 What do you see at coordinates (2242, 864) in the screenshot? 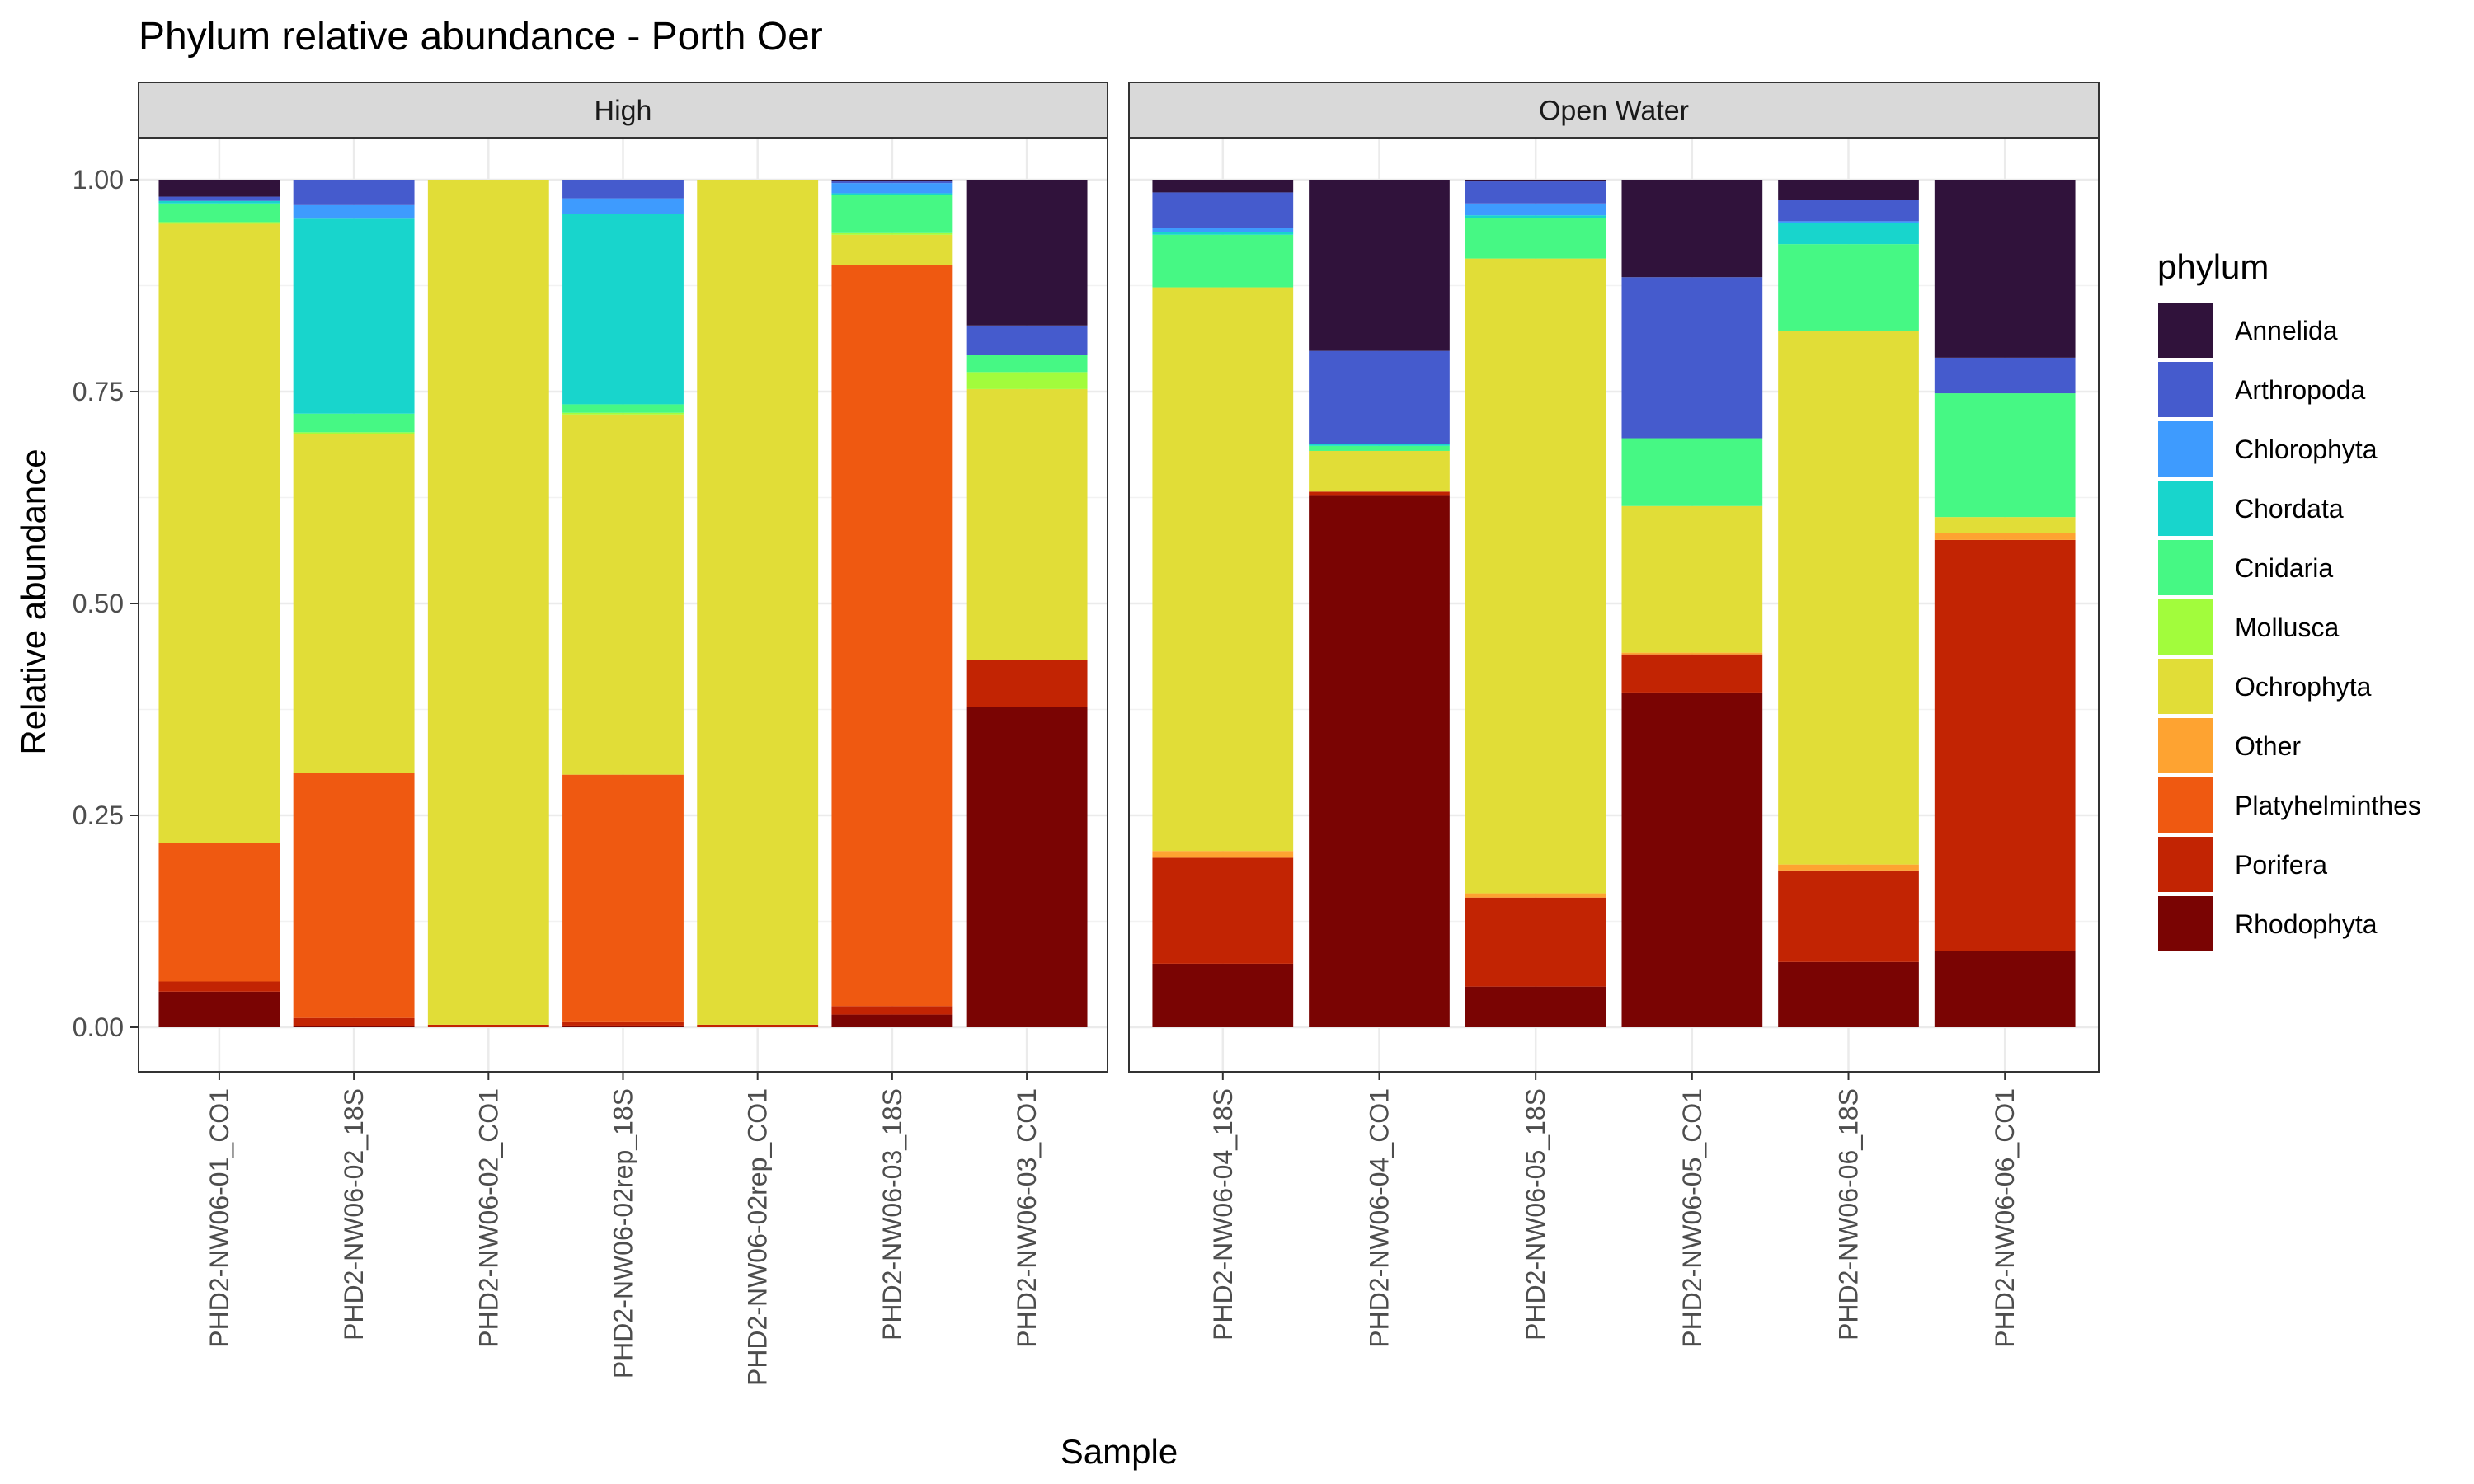
I see `legend-item: Porifera` at bounding box center [2242, 864].